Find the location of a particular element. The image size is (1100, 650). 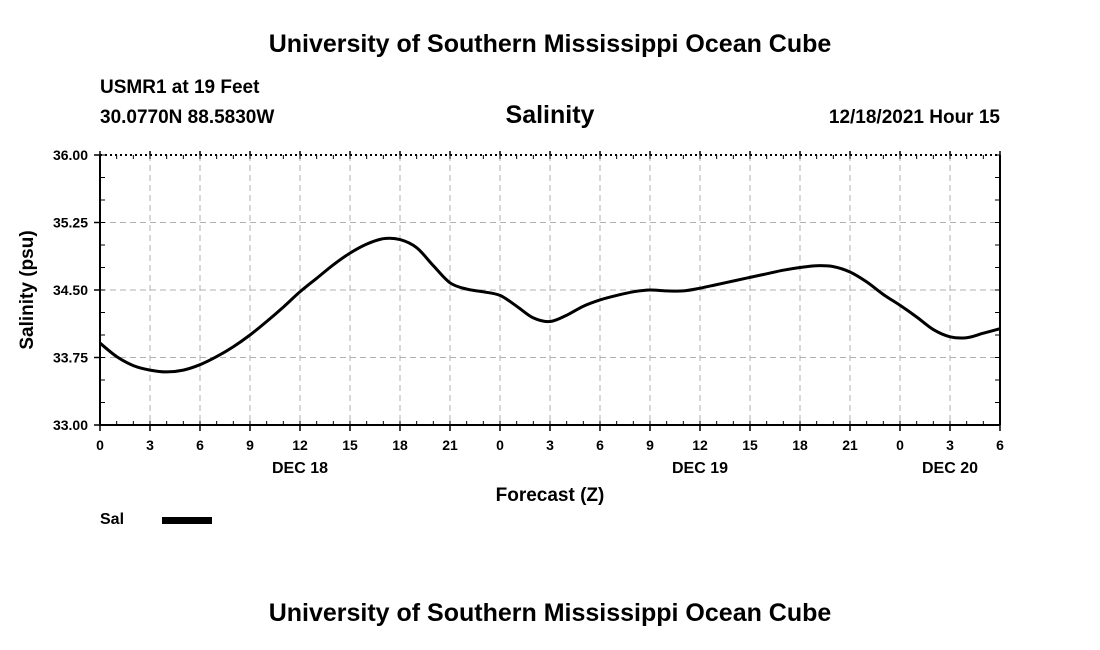

y-tick-label: 33.75 is located at coordinates (70, 358).